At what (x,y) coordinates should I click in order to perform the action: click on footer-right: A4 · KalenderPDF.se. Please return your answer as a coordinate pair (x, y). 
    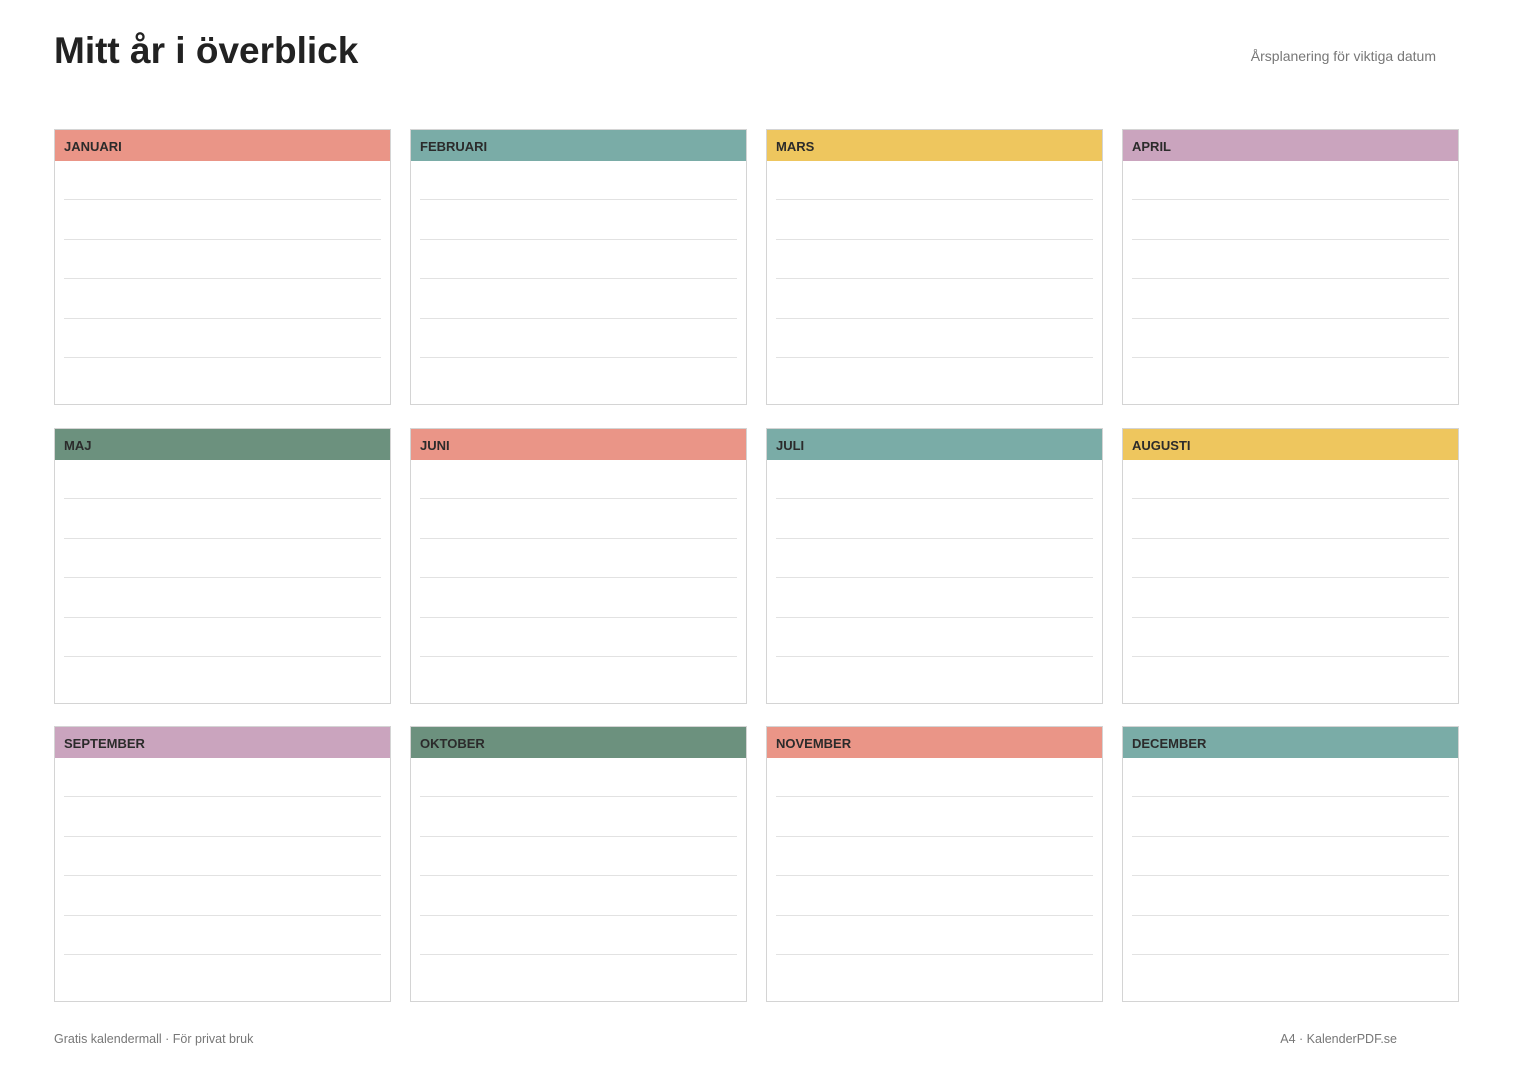
    Looking at the image, I should click on (1338, 1039).